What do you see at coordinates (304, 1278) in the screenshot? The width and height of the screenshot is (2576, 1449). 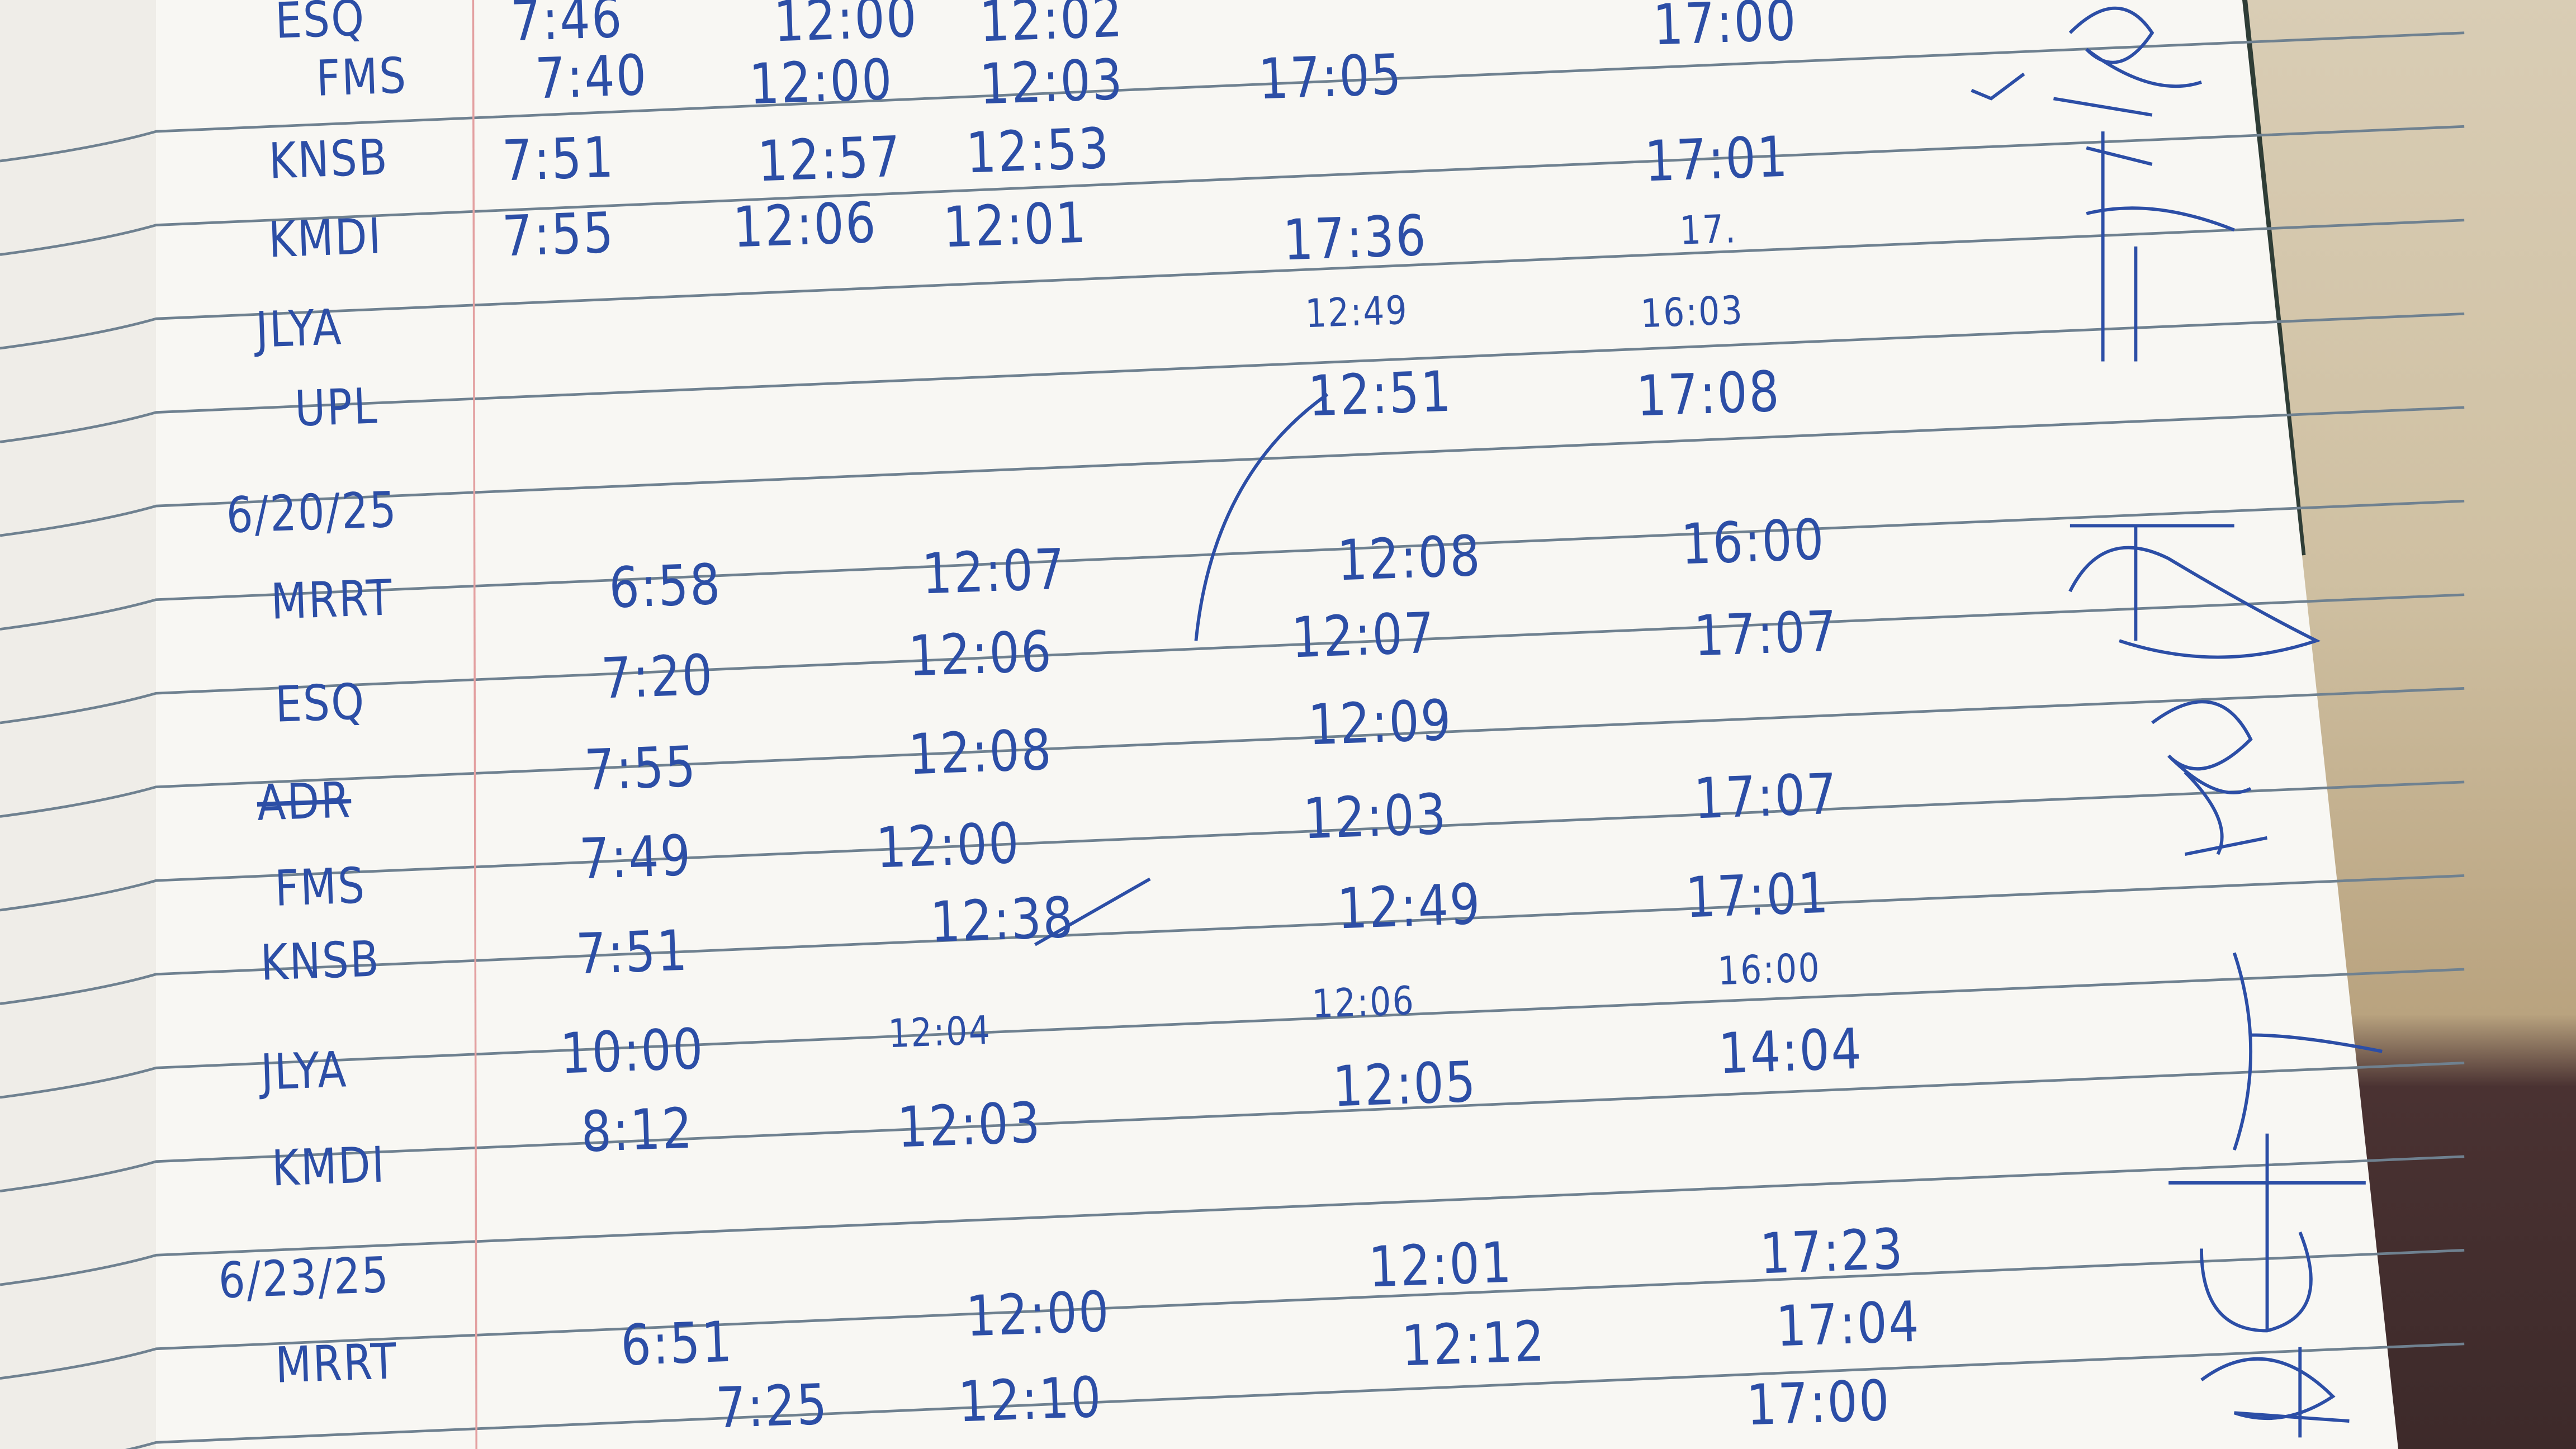 I see `date-heading: 6/23/25` at bounding box center [304, 1278].